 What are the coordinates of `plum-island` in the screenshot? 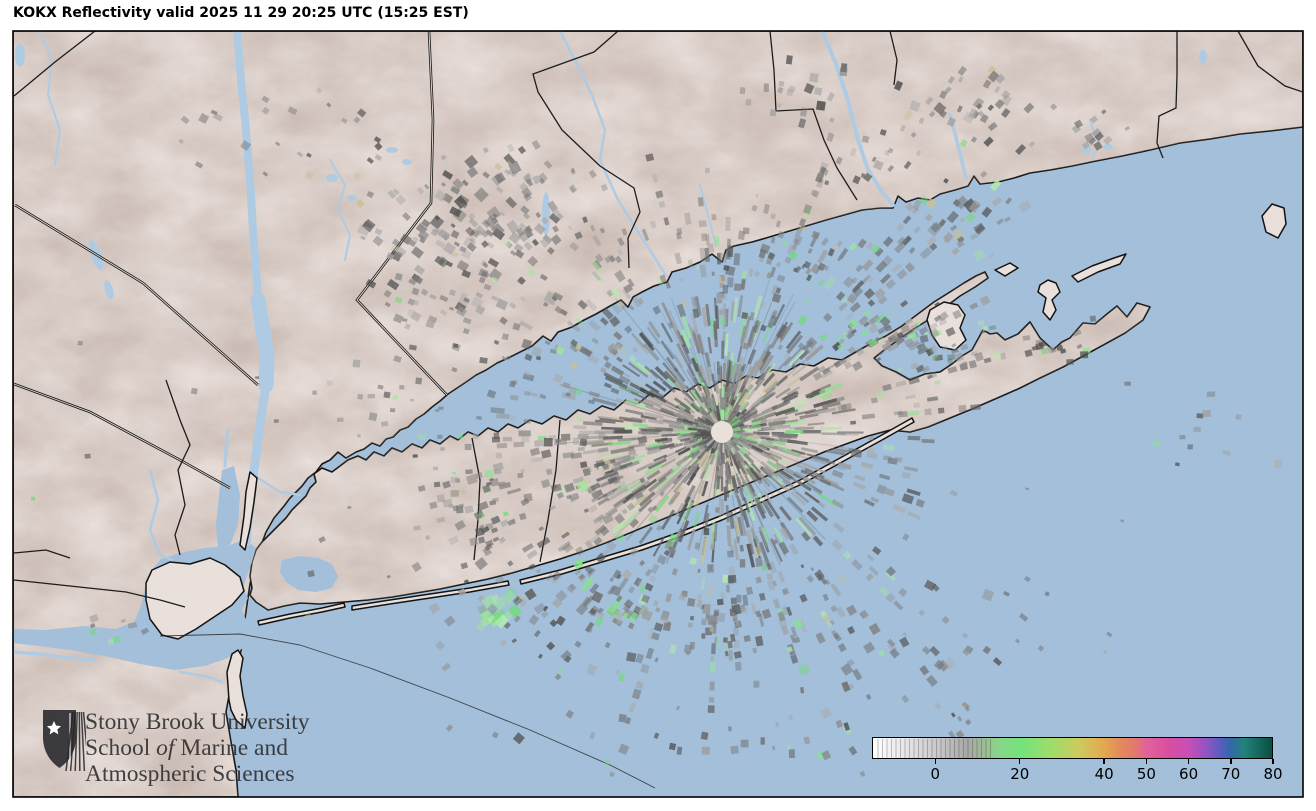 It's located at (1006, 269).